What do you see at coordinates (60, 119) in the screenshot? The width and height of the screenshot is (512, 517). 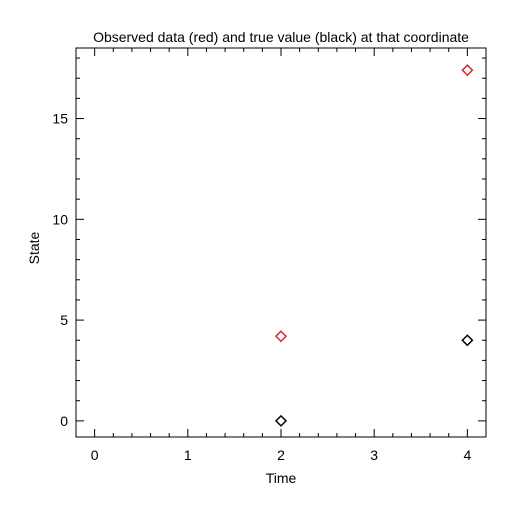 I see `y-tick-label: 15` at bounding box center [60, 119].